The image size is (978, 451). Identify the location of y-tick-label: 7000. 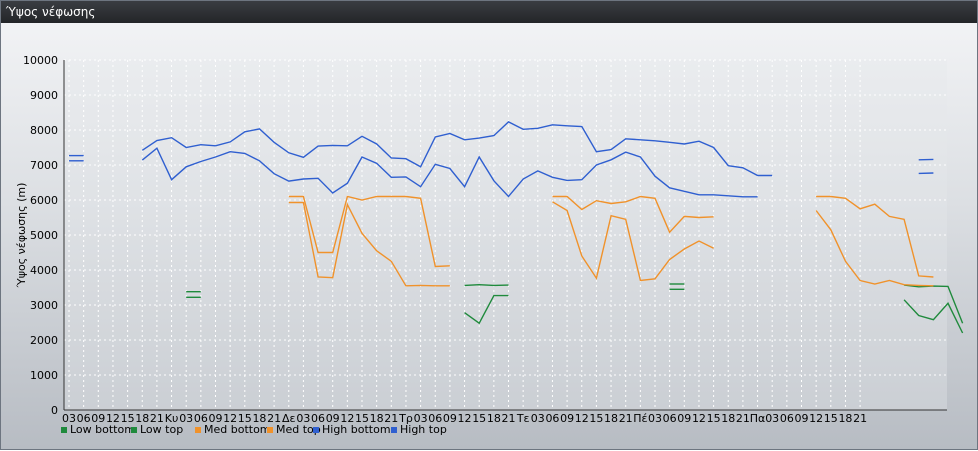
(44, 165).